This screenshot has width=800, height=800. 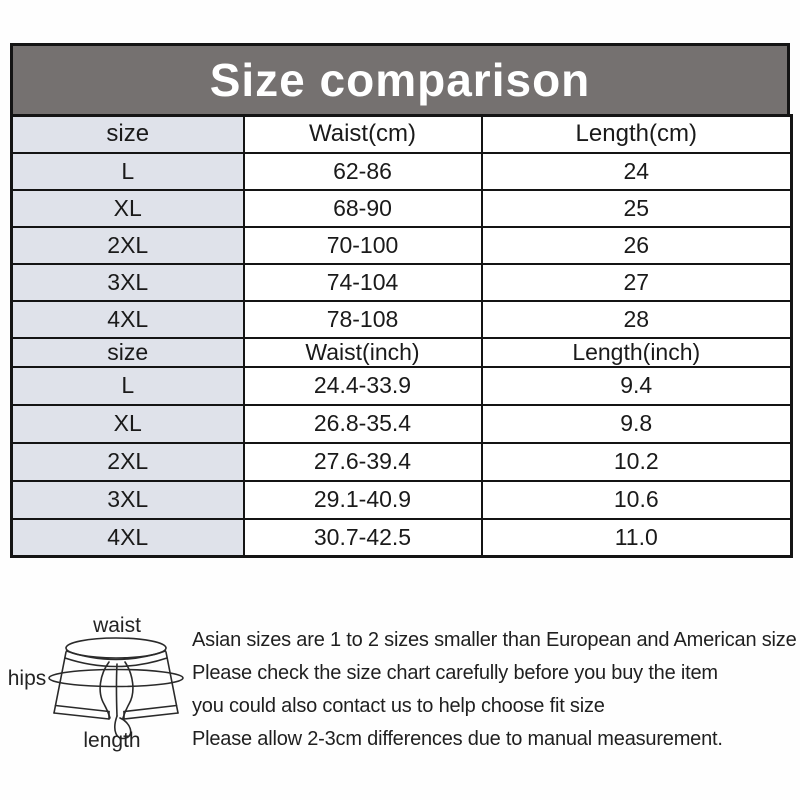 I want to click on waist-cell: 27.6-39.4, so click(x=362, y=461).